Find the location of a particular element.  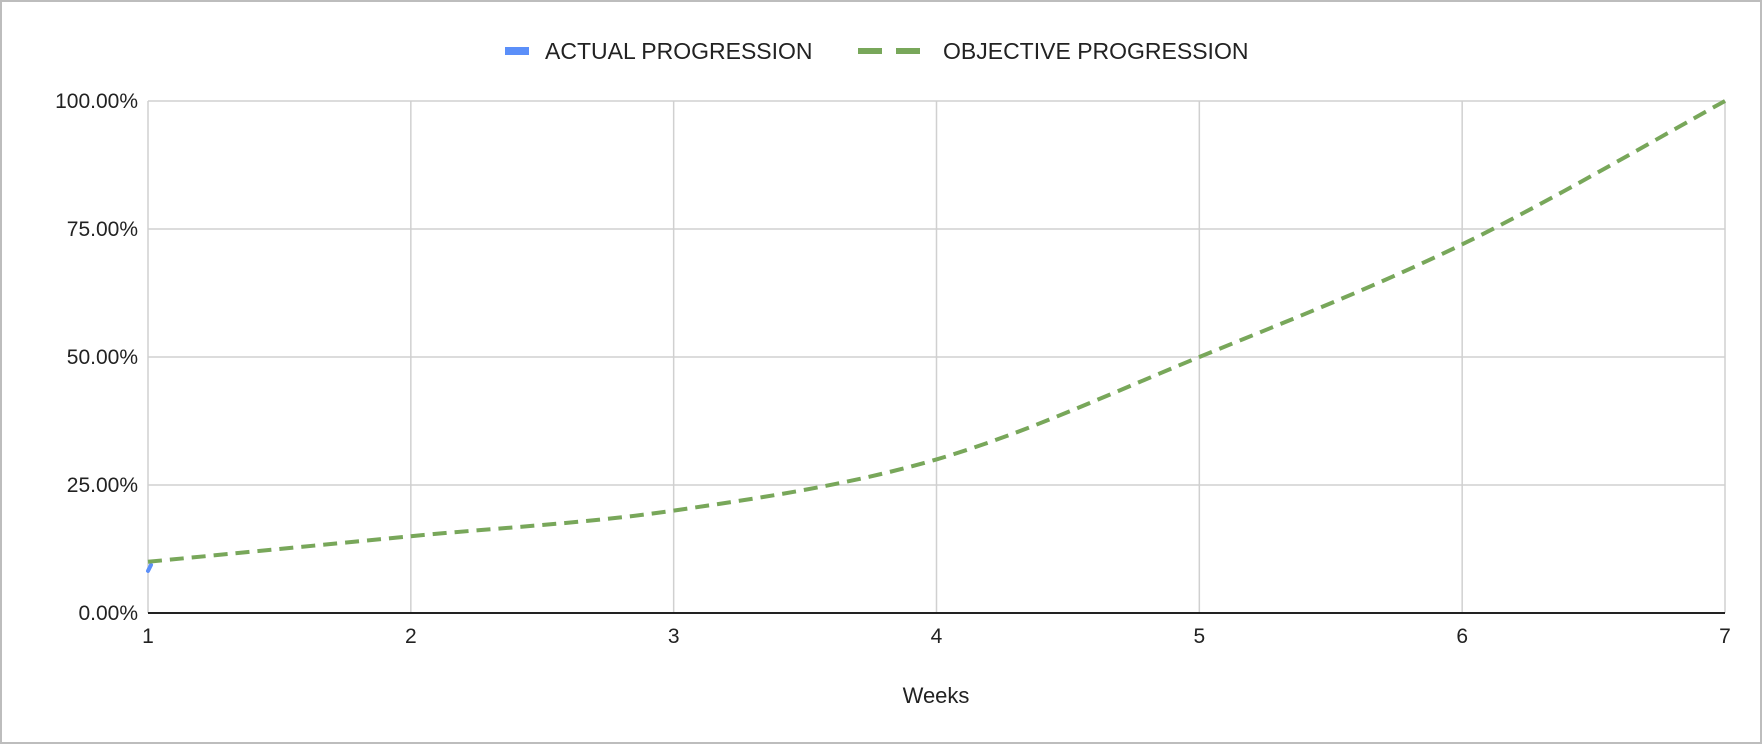

y-axis-tick-labels: 0.00% 25.00% 50.00% 75.00% 100.00% is located at coordinates (96, 357).